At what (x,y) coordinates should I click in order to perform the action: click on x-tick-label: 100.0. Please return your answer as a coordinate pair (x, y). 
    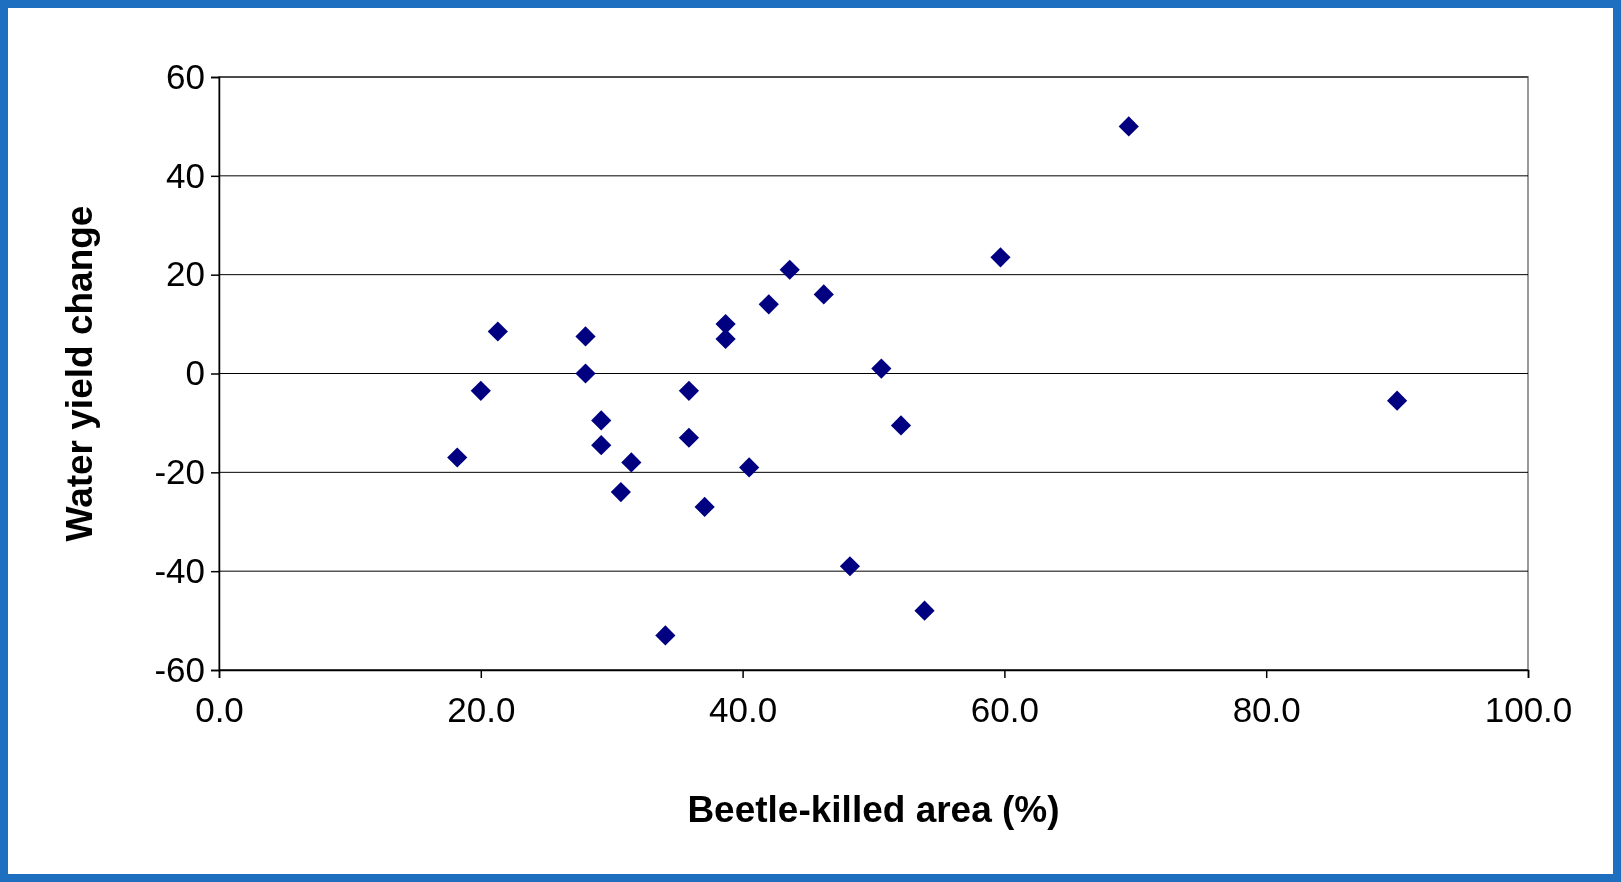
    Looking at the image, I should click on (1528, 709).